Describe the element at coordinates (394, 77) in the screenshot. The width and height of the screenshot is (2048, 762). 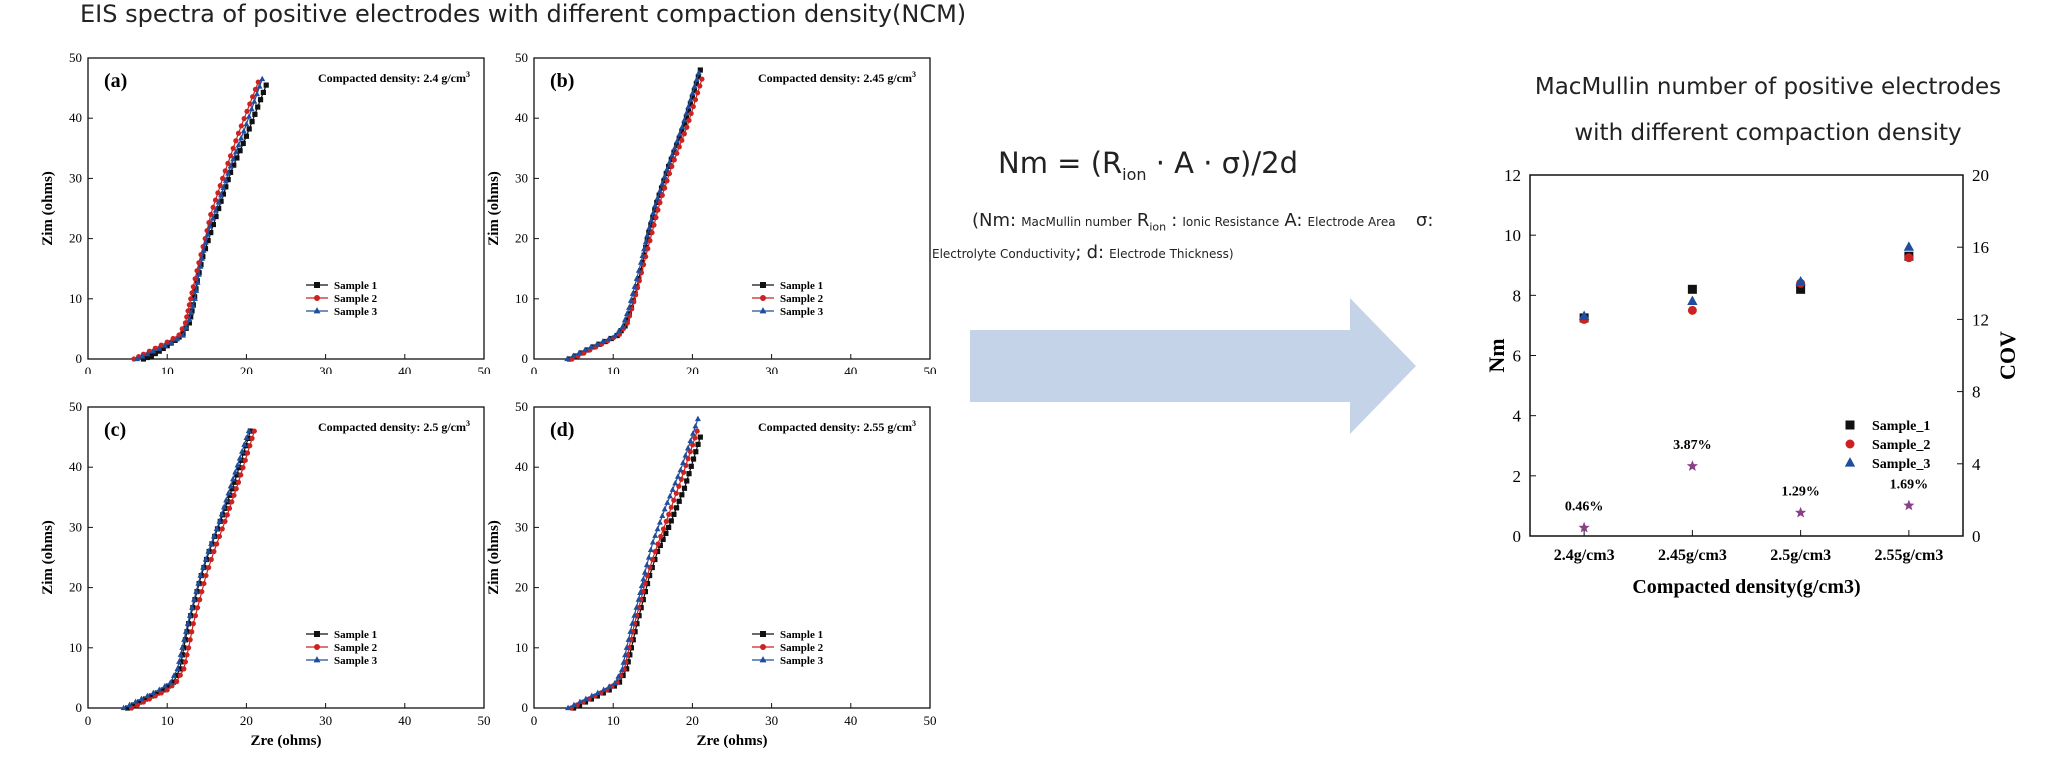
I see `compacted-density-annotation: Compacted density: 2.4 g/cm3` at that location.